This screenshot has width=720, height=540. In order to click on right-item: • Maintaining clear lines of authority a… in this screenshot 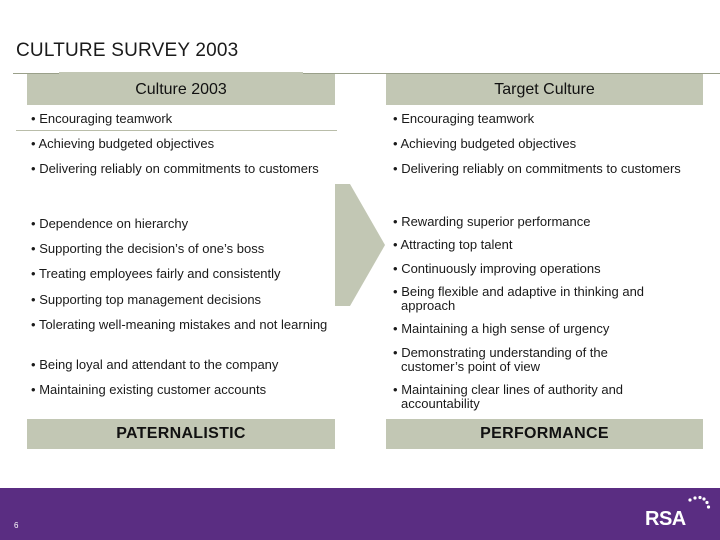, I will do `click(508, 396)`.